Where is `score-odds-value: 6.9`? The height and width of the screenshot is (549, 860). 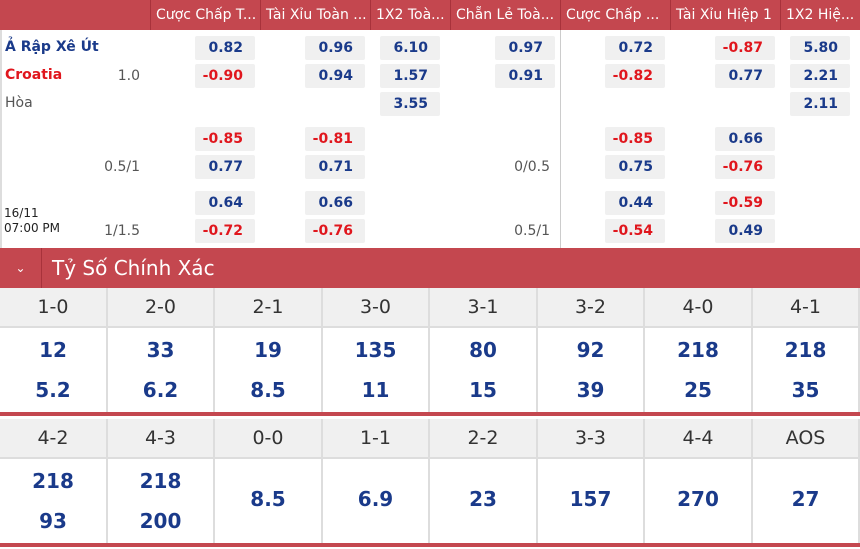 score-odds-value: 6.9 is located at coordinates (375, 499).